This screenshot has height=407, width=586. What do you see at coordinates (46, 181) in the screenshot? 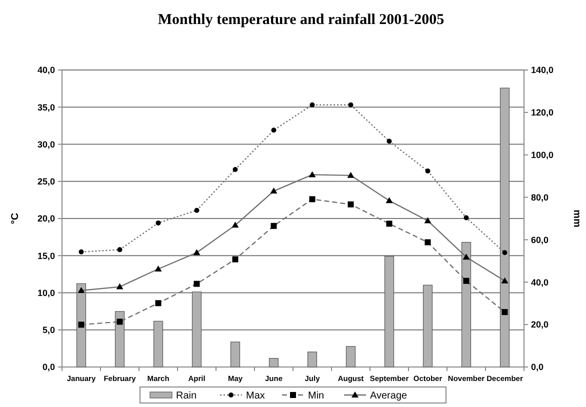
I see `y-tick-label: 25,0` at bounding box center [46, 181].